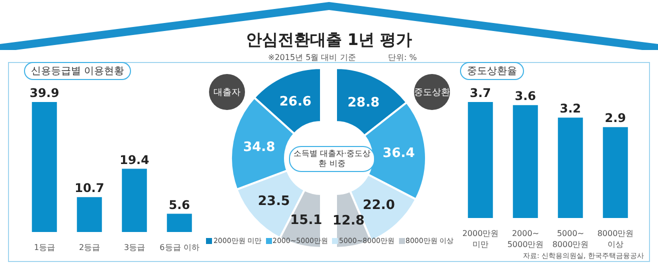  I want to click on x-tick-label: 2등급, so click(89, 247).